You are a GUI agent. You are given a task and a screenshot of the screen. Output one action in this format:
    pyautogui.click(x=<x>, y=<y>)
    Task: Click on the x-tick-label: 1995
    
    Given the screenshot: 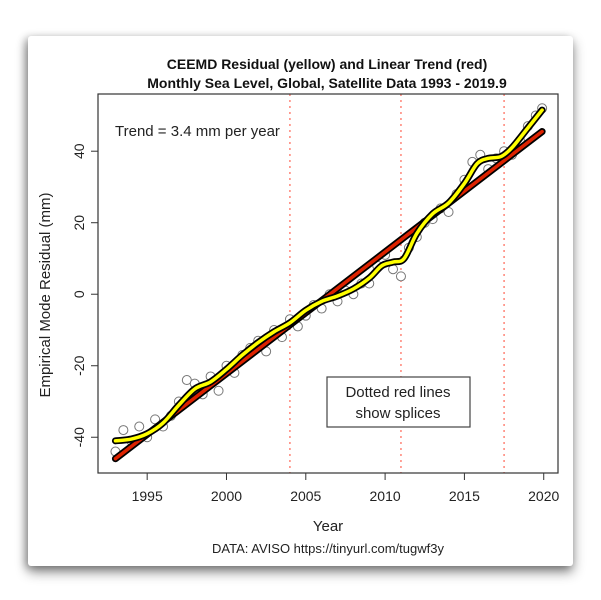 What is the action you would take?
    pyautogui.click(x=147, y=496)
    